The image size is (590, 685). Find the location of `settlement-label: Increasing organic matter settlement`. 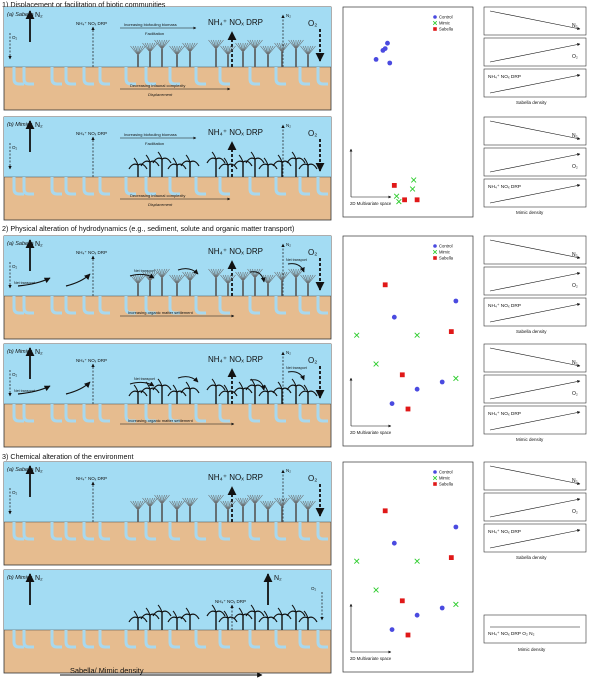

settlement-label: Increasing organic matter settlement is located at coordinates (161, 420).